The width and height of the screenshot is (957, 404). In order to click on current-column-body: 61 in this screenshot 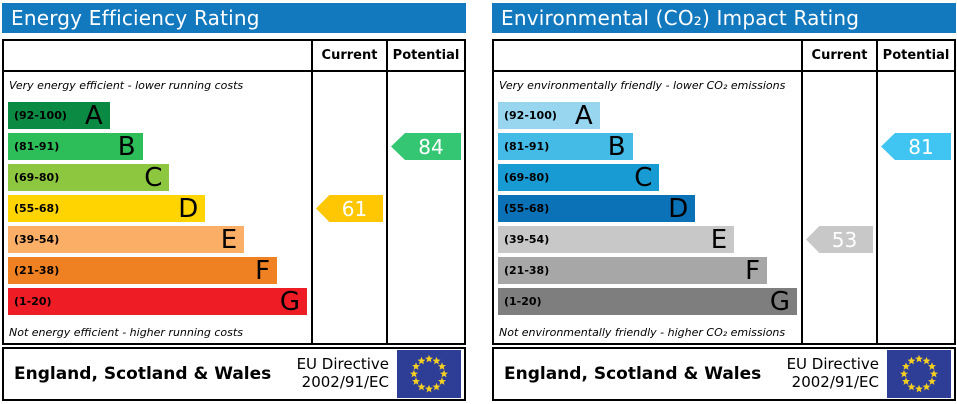, I will do `click(349, 207)`.